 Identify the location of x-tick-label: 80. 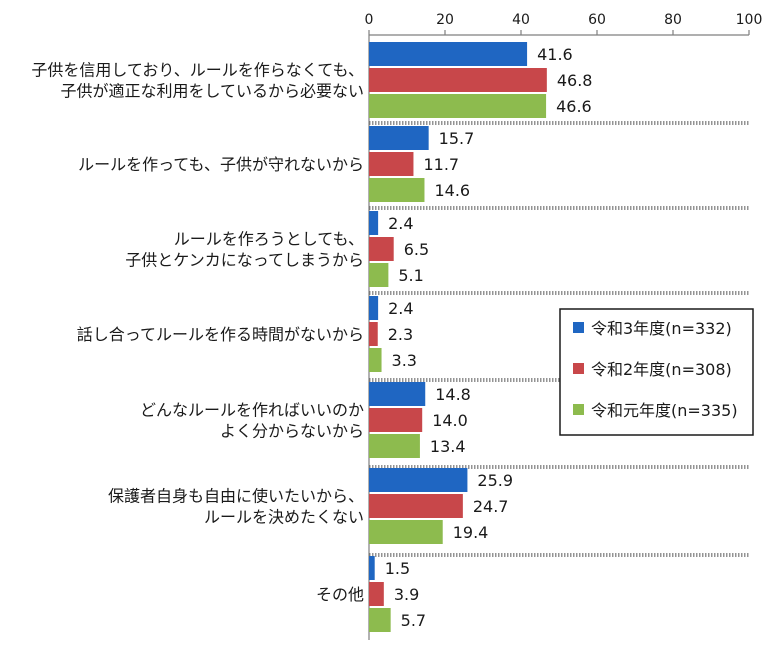
(673, 20).